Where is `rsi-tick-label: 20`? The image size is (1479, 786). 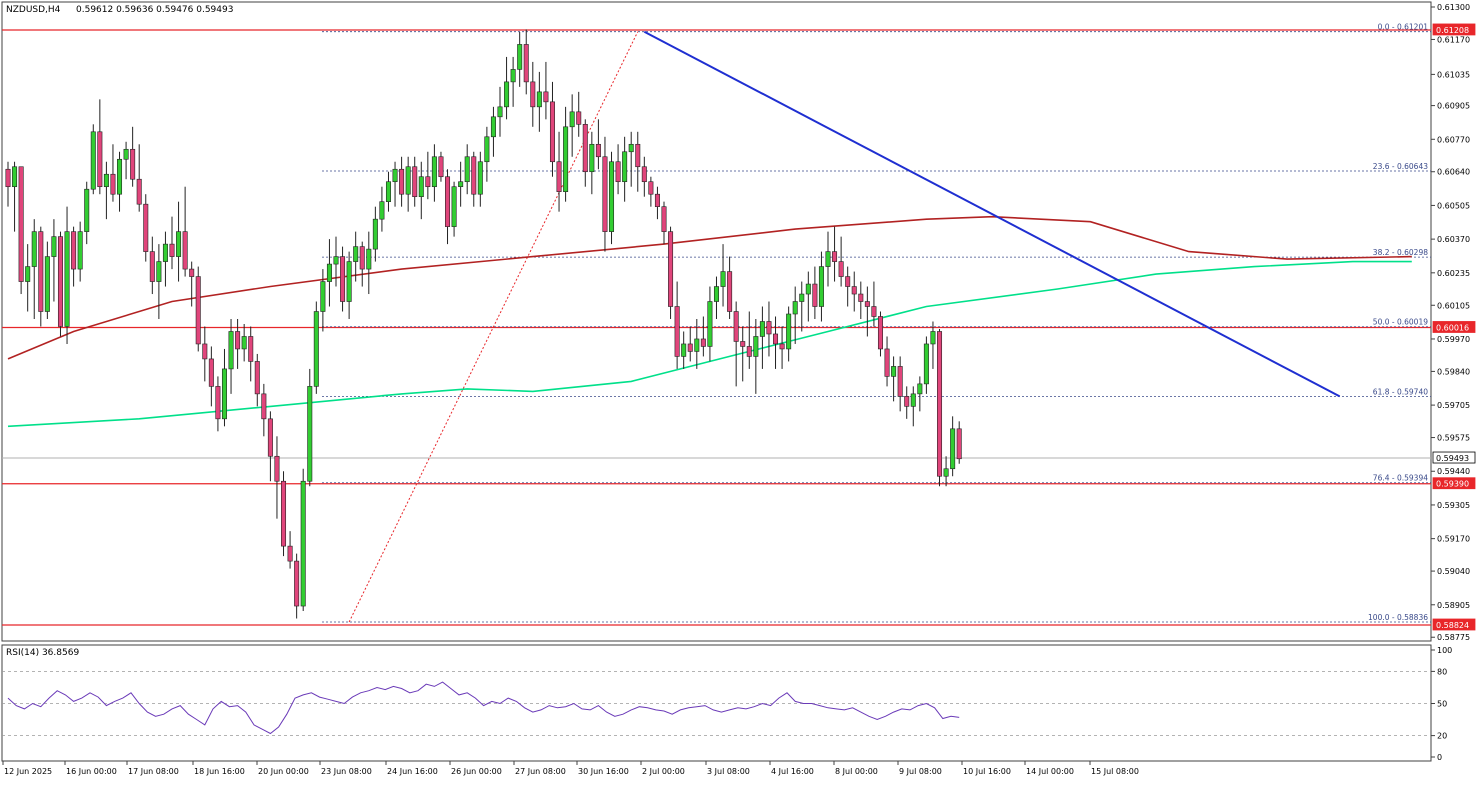 rsi-tick-label: 20 is located at coordinates (1442, 736).